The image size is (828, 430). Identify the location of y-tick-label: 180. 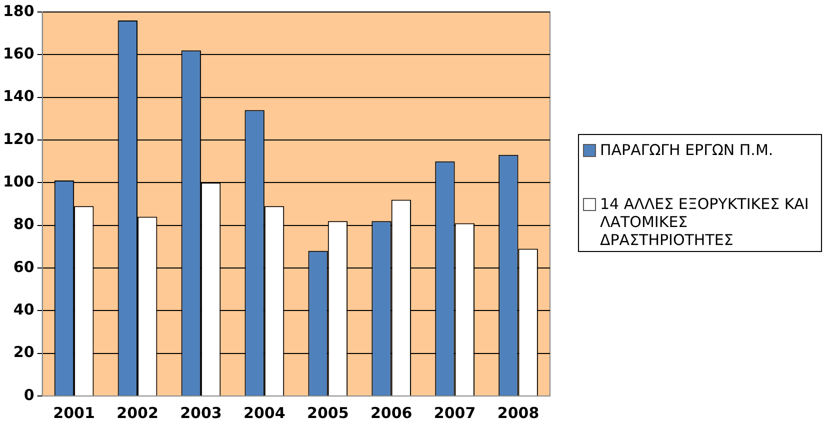
(18, 11).